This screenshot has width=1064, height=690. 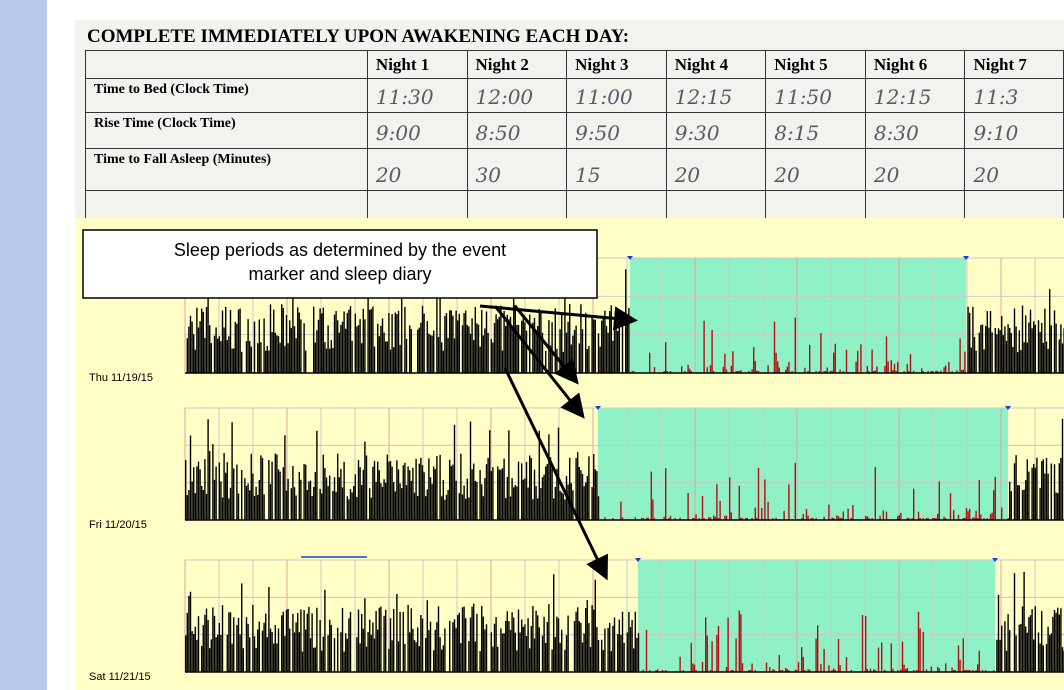 What do you see at coordinates (995, 560) in the screenshot?
I see `event-marker` at bounding box center [995, 560].